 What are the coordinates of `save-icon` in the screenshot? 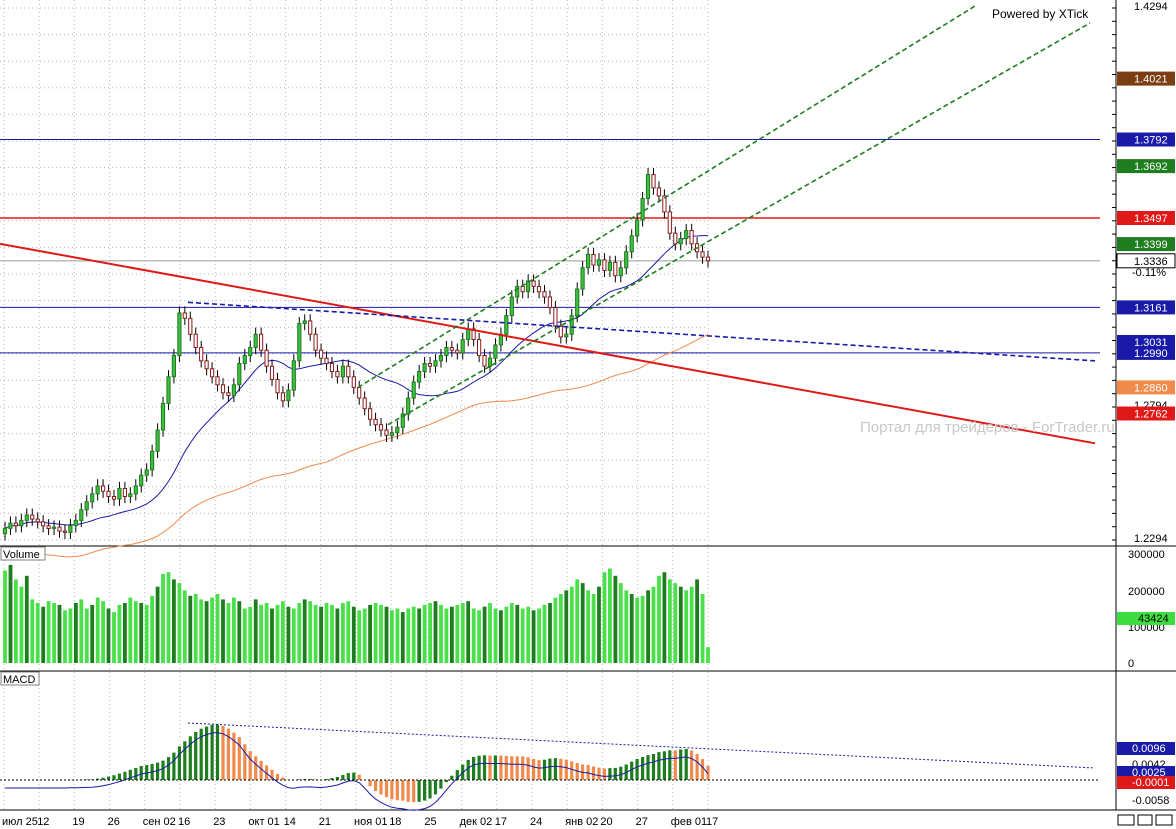 It's located at (1145, 820).